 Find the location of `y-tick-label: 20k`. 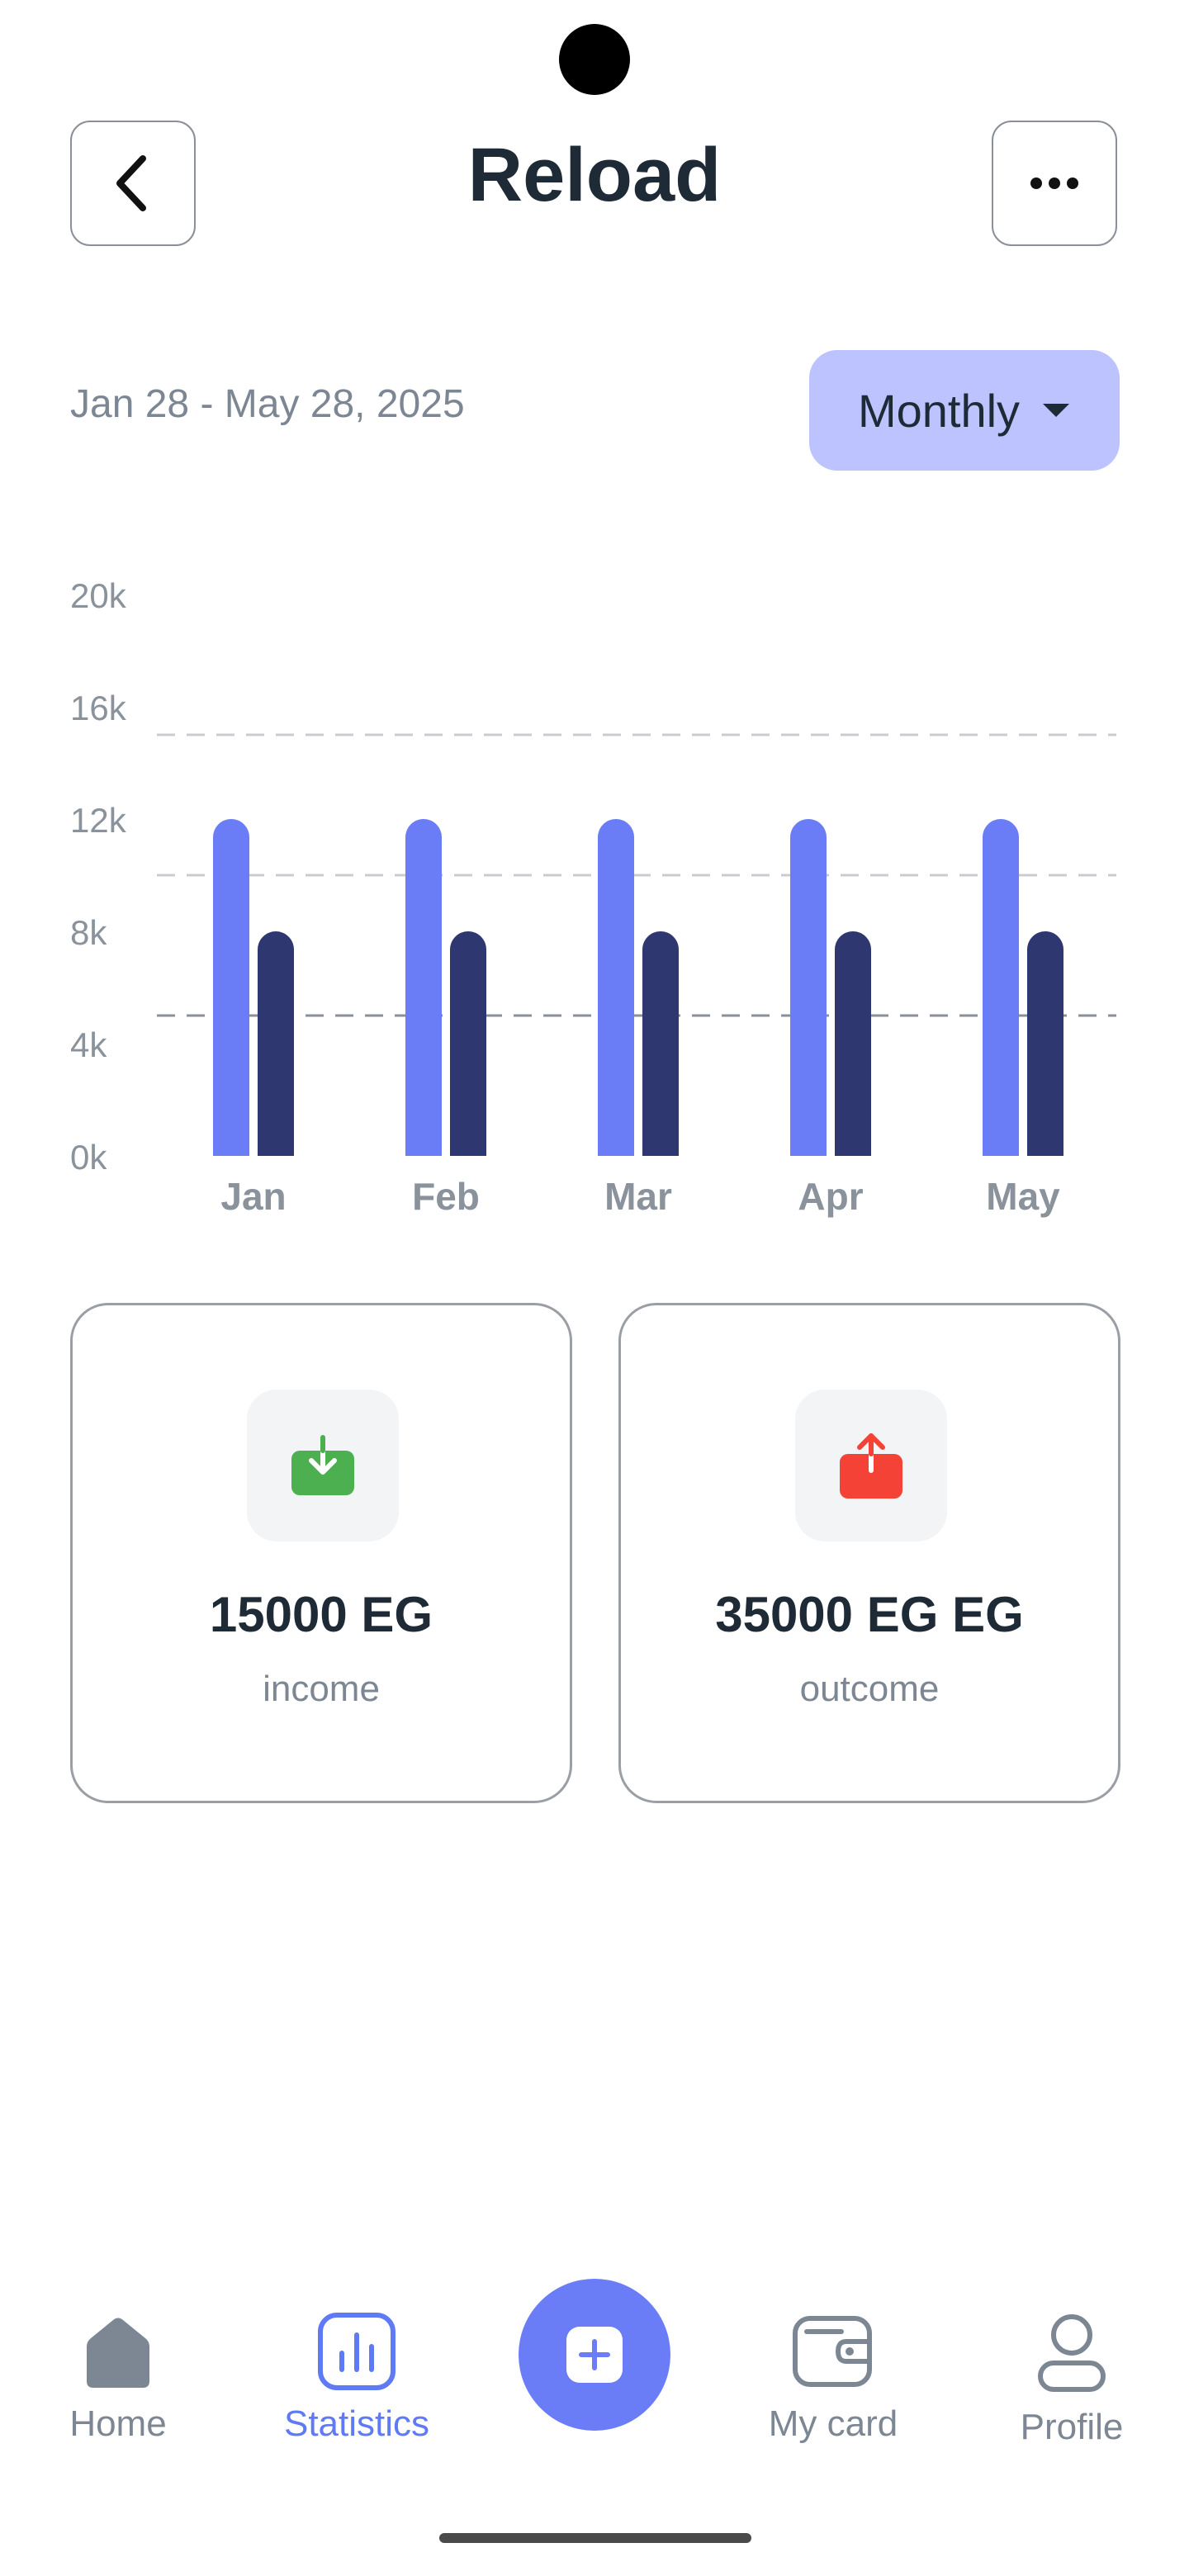

y-tick-label: 20k is located at coordinates (98, 595).